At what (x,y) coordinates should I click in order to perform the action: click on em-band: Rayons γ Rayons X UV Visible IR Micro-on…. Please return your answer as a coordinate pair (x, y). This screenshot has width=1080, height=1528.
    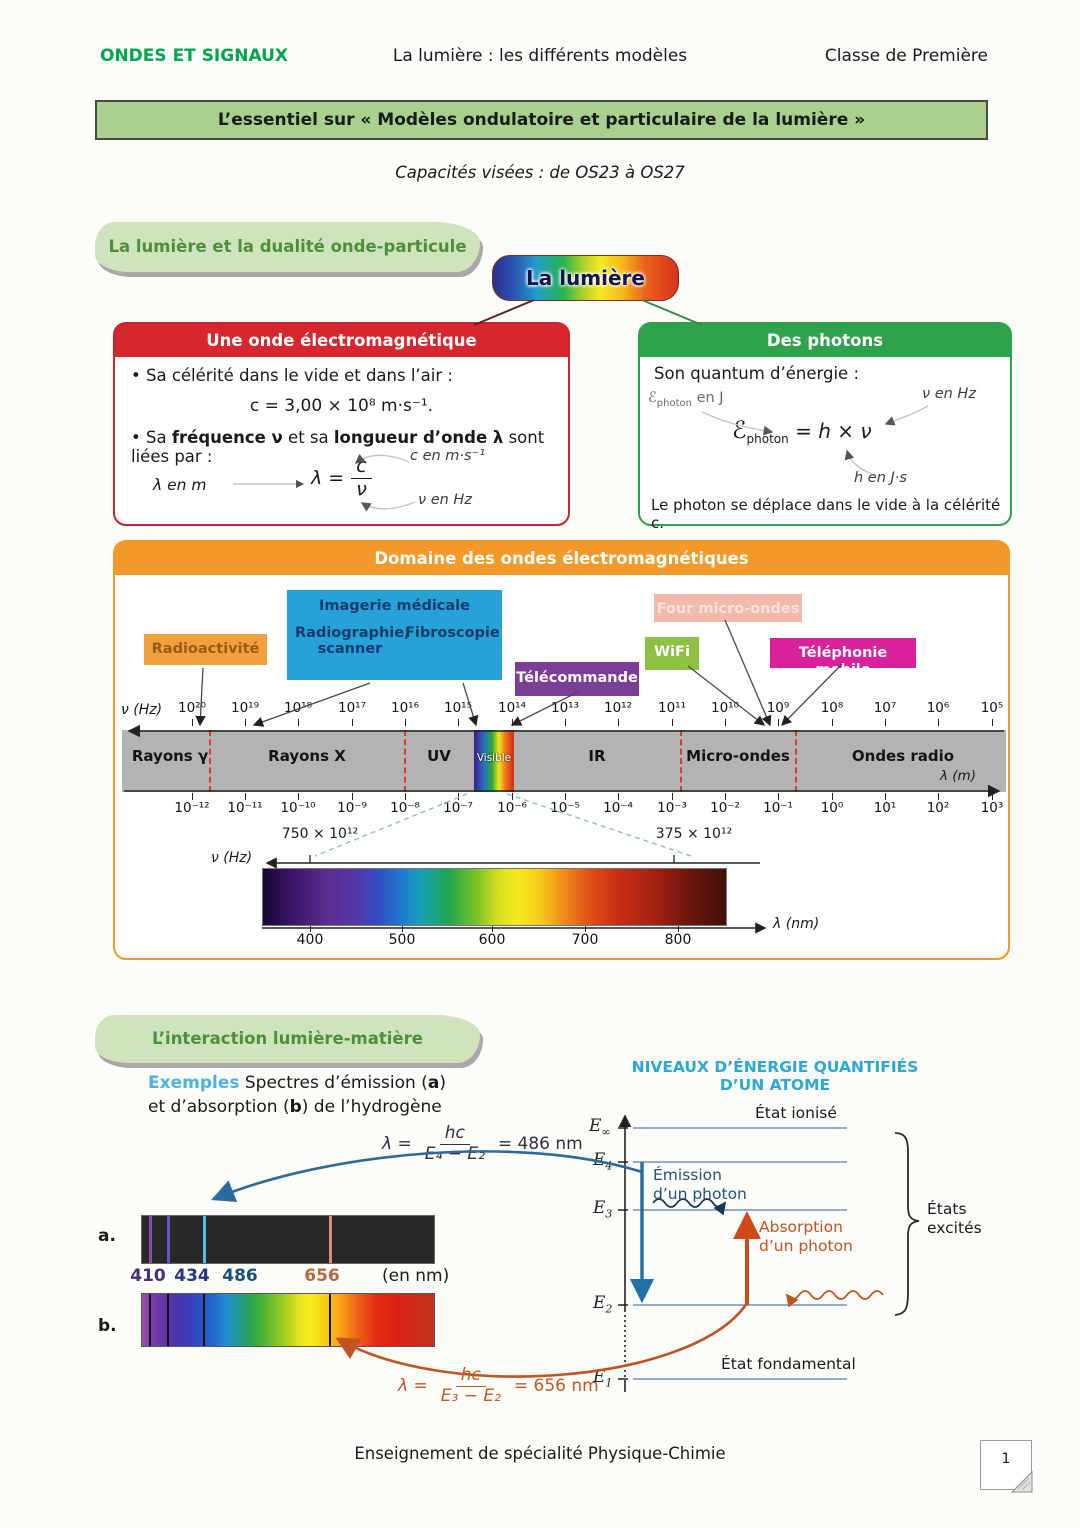
    Looking at the image, I should click on (564, 761).